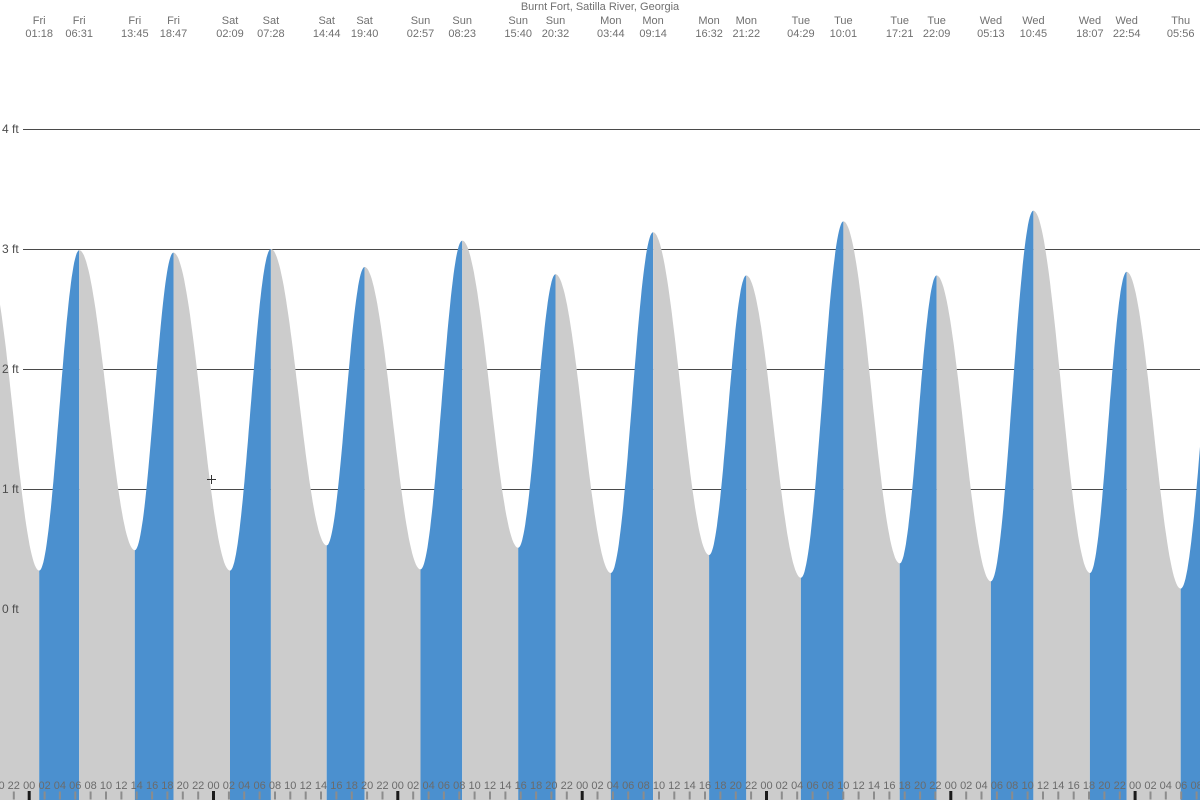 This screenshot has height=800, width=1200. Describe the element at coordinates (708, 21) in the screenshot. I see `tide-event-day-label: Mon` at that location.